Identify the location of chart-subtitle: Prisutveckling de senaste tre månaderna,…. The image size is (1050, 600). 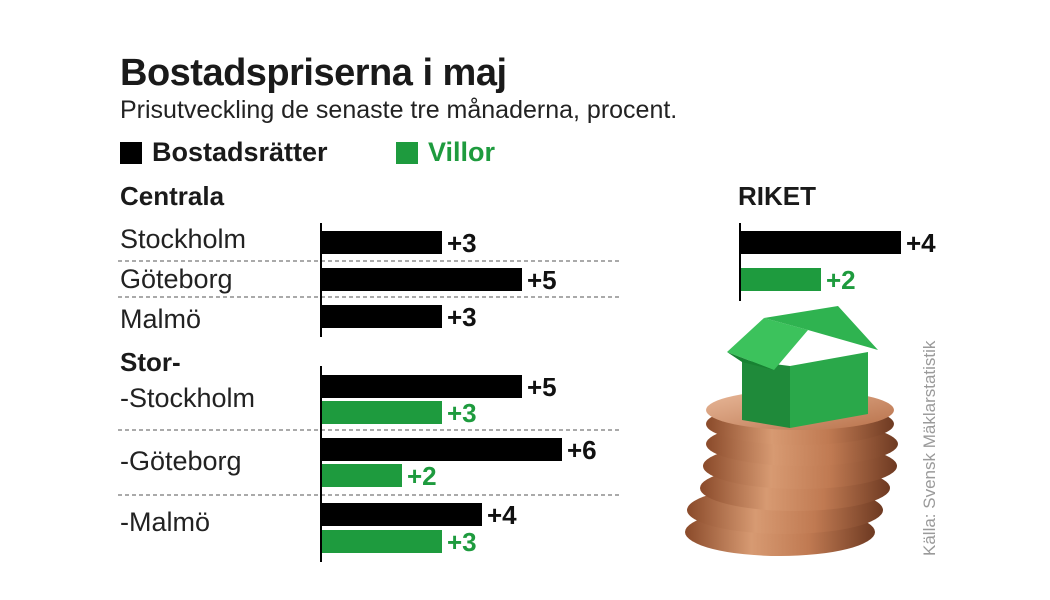
(399, 110).